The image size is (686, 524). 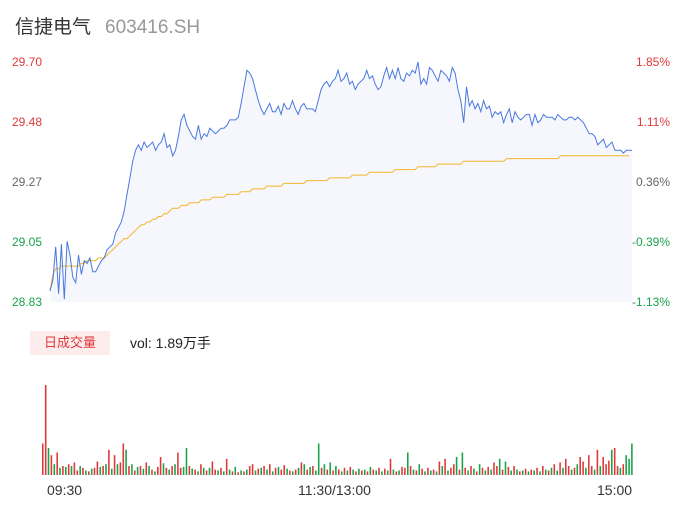 What do you see at coordinates (615, 490) in the screenshot?
I see `time-label-close: 15:00` at bounding box center [615, 490].